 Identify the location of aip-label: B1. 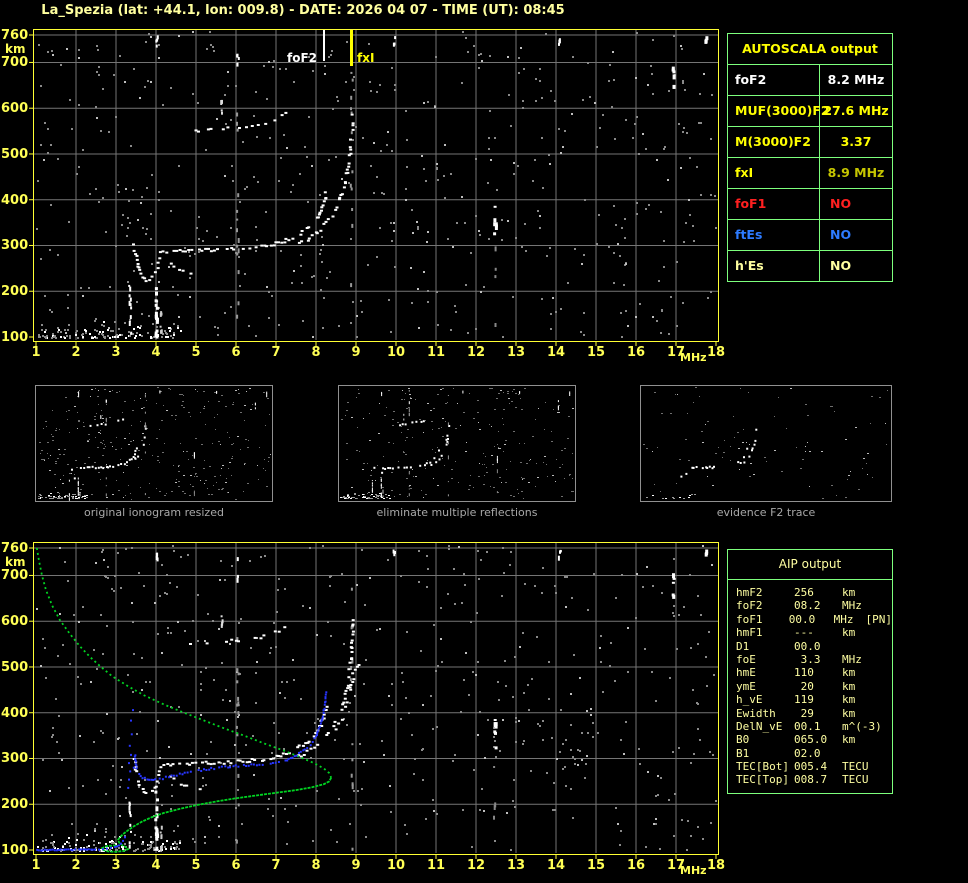
(743, 753).